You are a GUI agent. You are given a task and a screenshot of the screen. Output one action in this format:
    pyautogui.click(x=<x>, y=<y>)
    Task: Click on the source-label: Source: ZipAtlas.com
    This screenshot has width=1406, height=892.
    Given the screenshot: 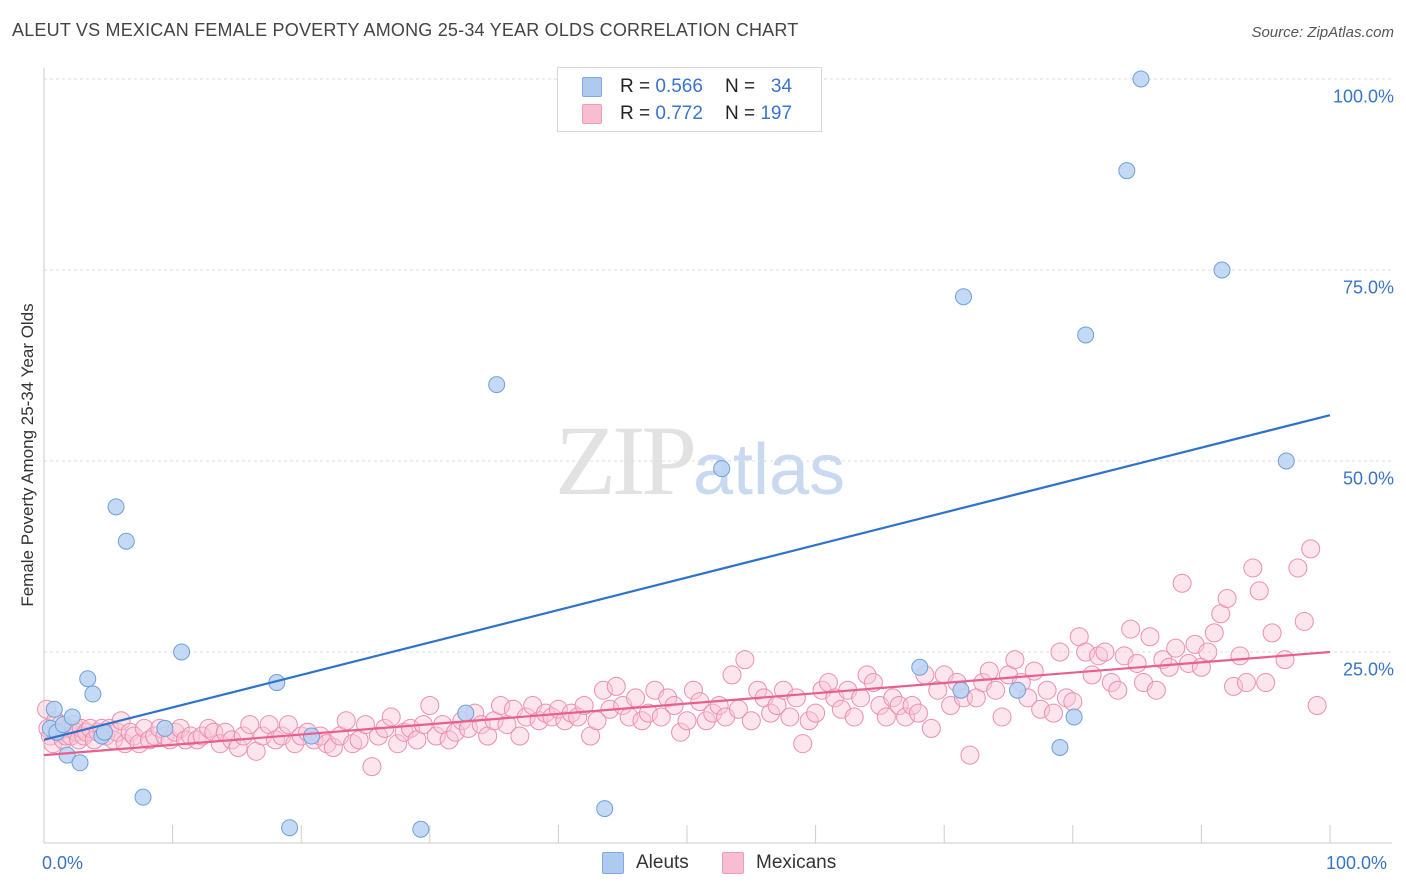 What is the action you would take?
    pyautogui.click(x=1322, y=32)
    